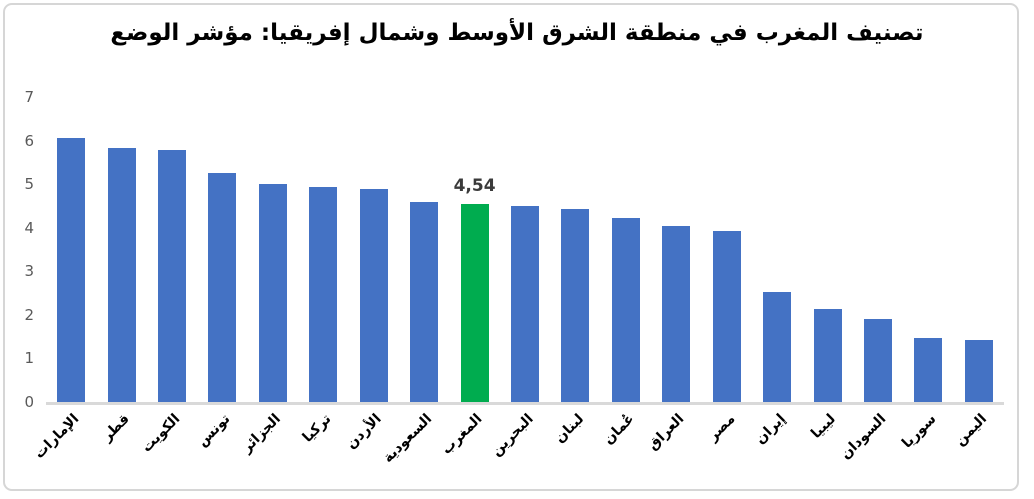 The width and height of the screenshot is (1034, 499). What do you see at coordinates (168, 449) in the screenshot?
I see `x-label-slot: الكويت` at bounding box center [168, 449].